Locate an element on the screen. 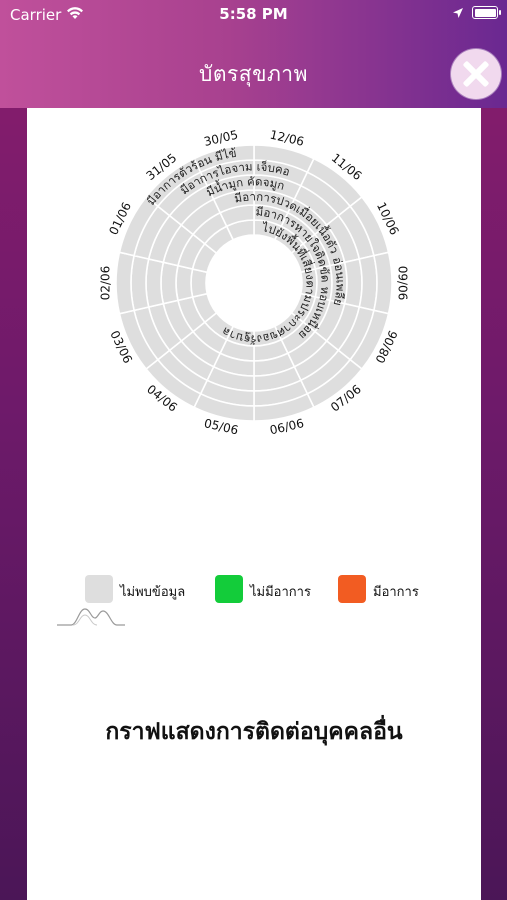  legend-swatch-no-symptom is located at coordinates (229, 589).